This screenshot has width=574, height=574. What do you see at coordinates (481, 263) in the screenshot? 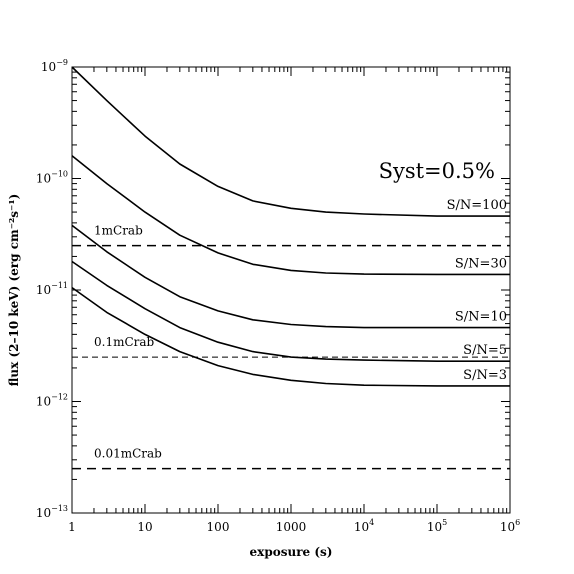
I see `series-label-s-n-30: S/N=30` at bounding box center [481, 263].